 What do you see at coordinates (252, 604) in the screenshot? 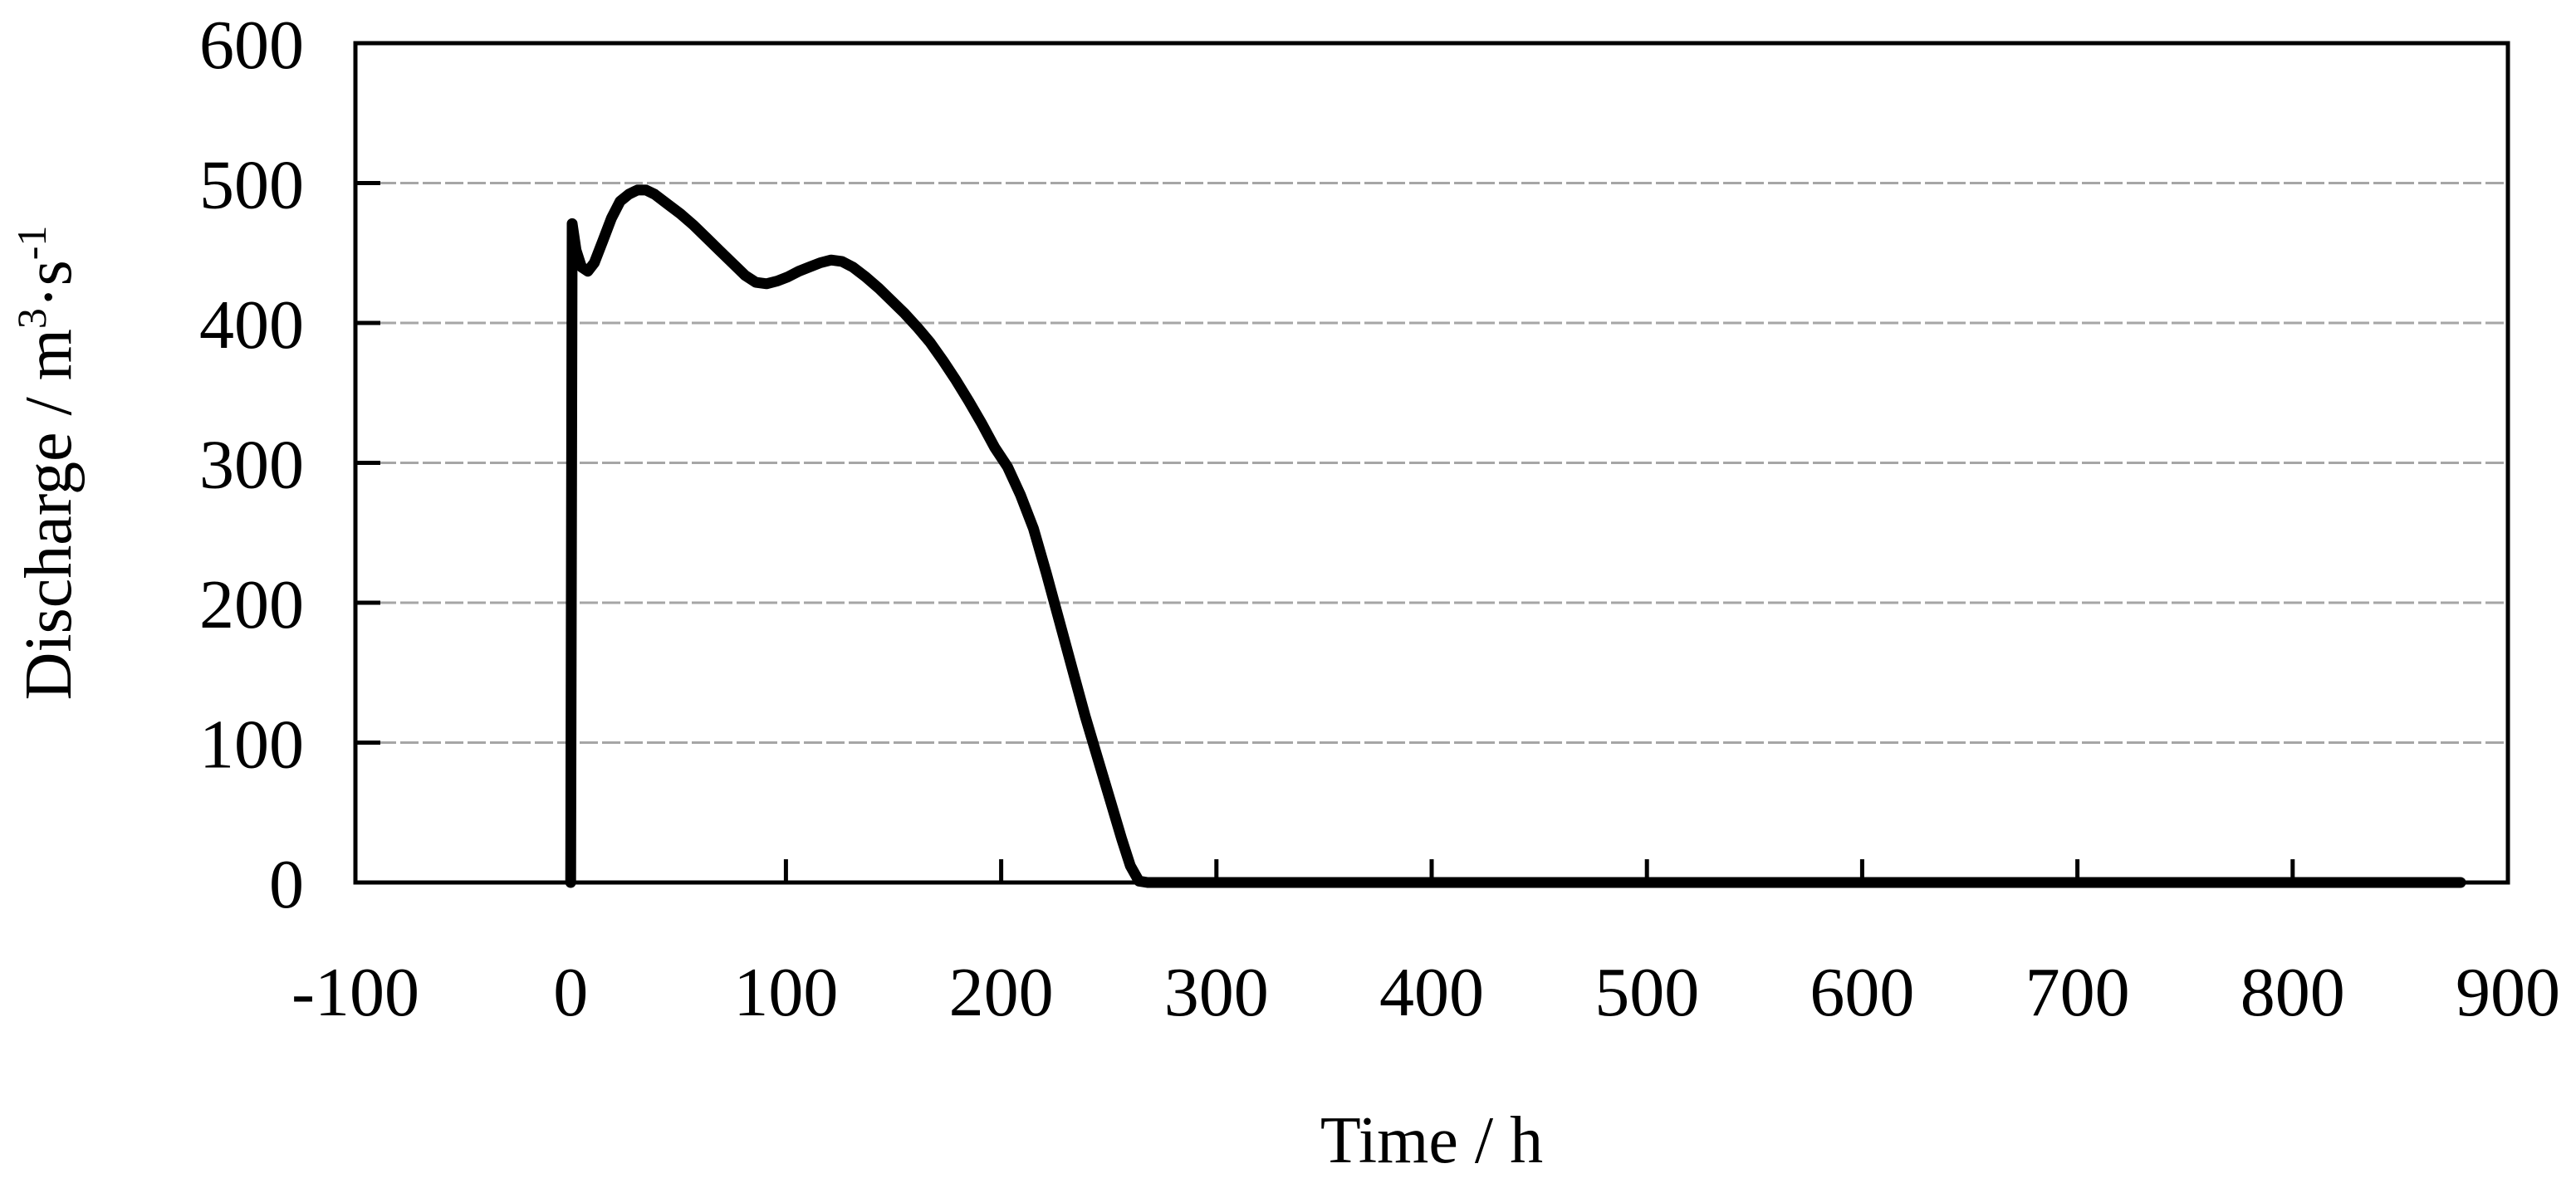
I see `y-tick-label-200: 200` at bounding box center [252, 604].